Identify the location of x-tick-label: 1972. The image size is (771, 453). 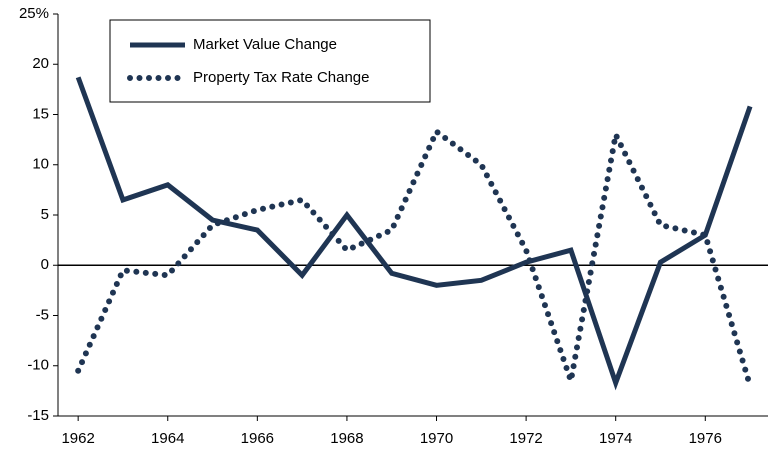
(525, 438).